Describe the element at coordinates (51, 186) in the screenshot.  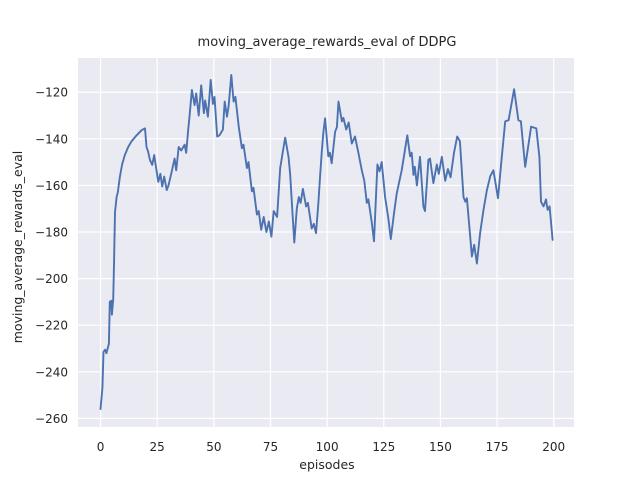
I see `y-tick-label: −160` at that location.